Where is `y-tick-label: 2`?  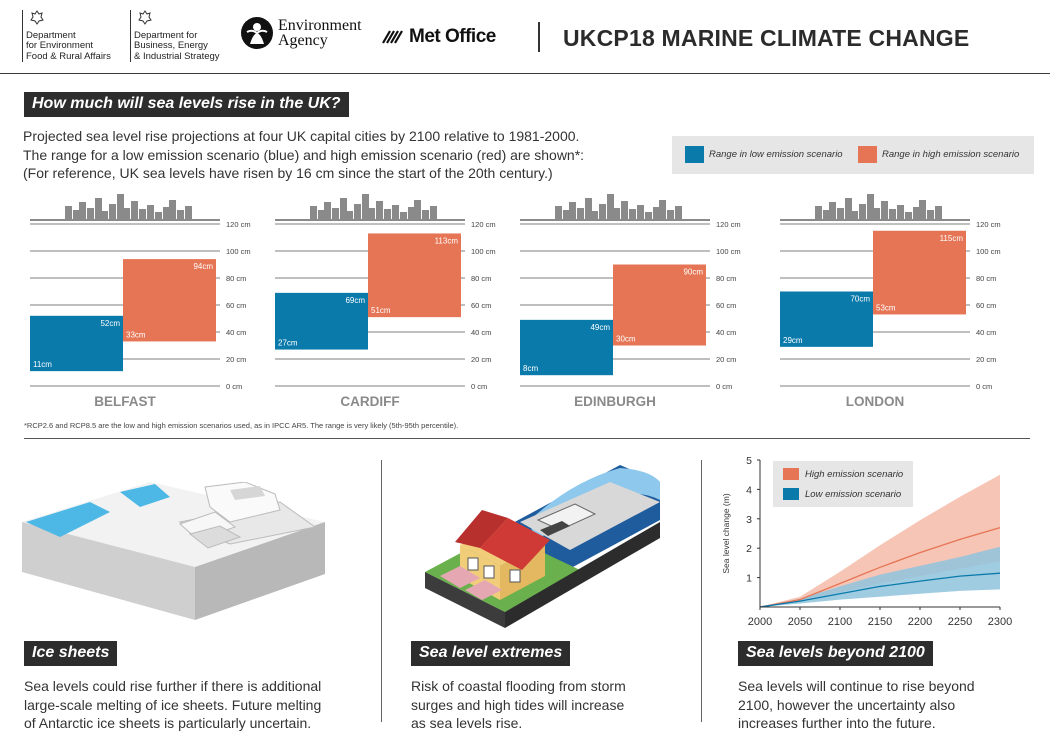
y-tick-label: 2 is located at coordinates (749, 549).